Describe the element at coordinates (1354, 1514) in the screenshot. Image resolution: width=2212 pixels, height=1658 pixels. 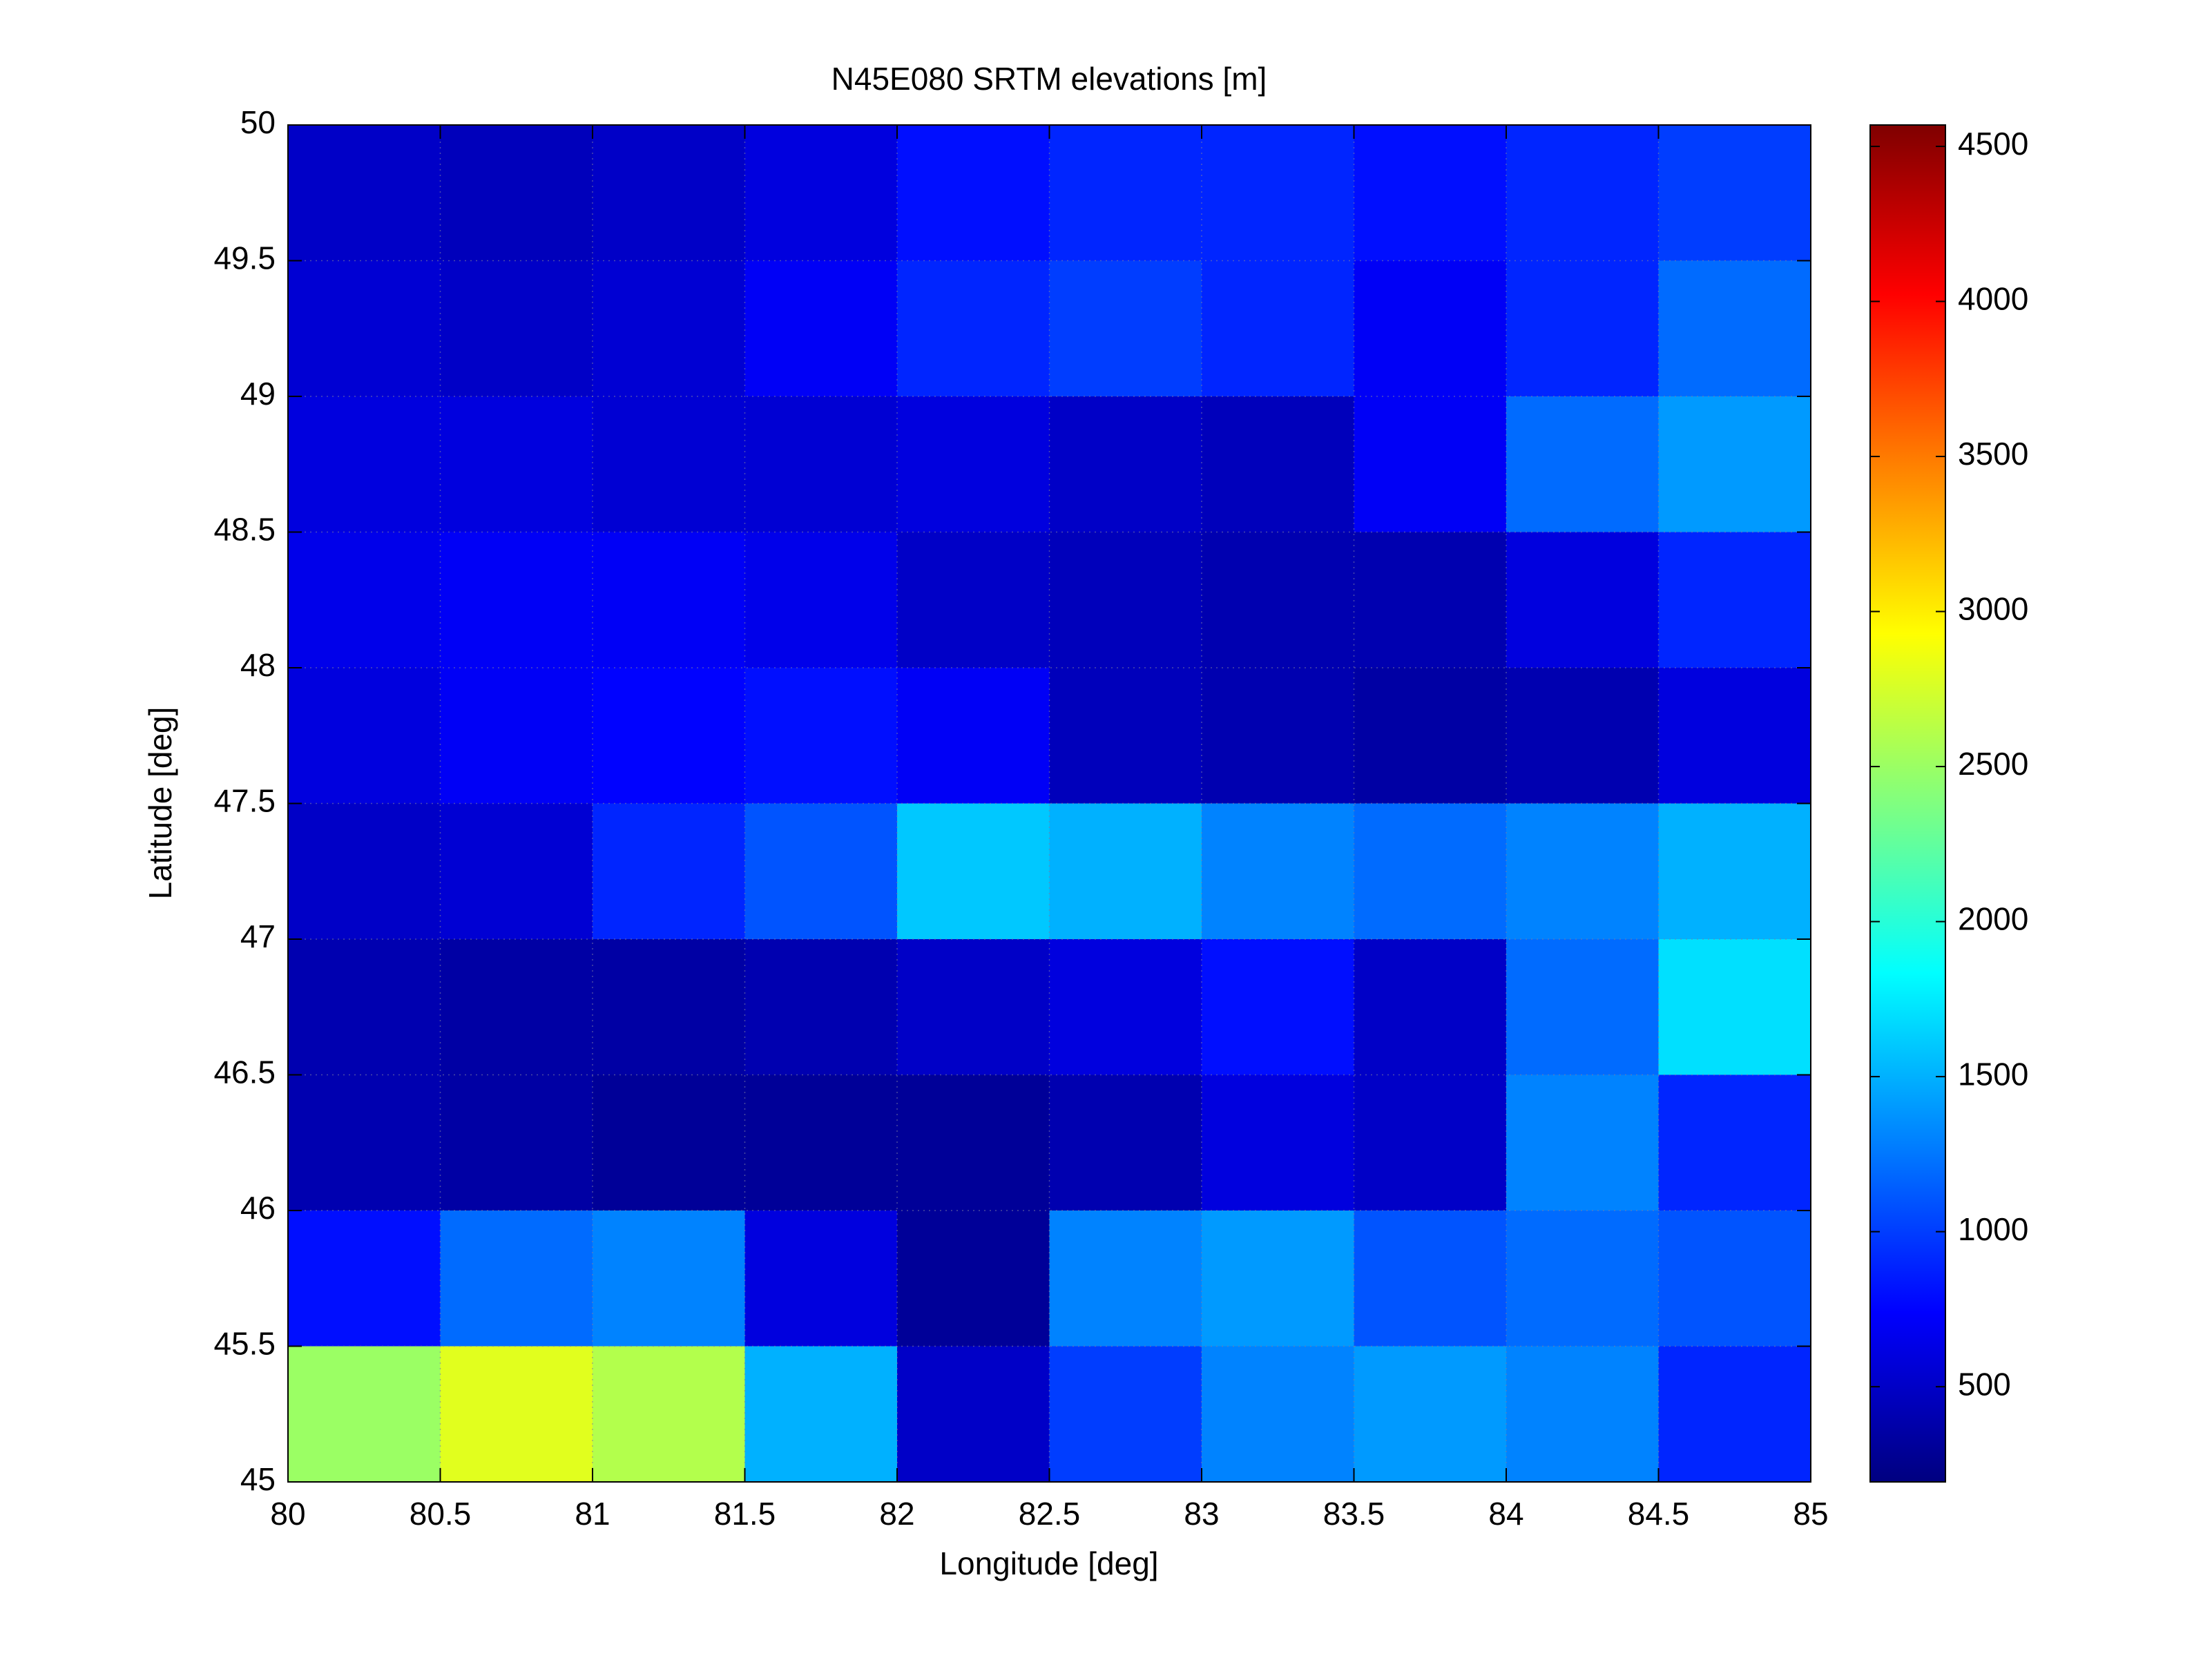
I see `x-tick-label: 83.5` at that location.